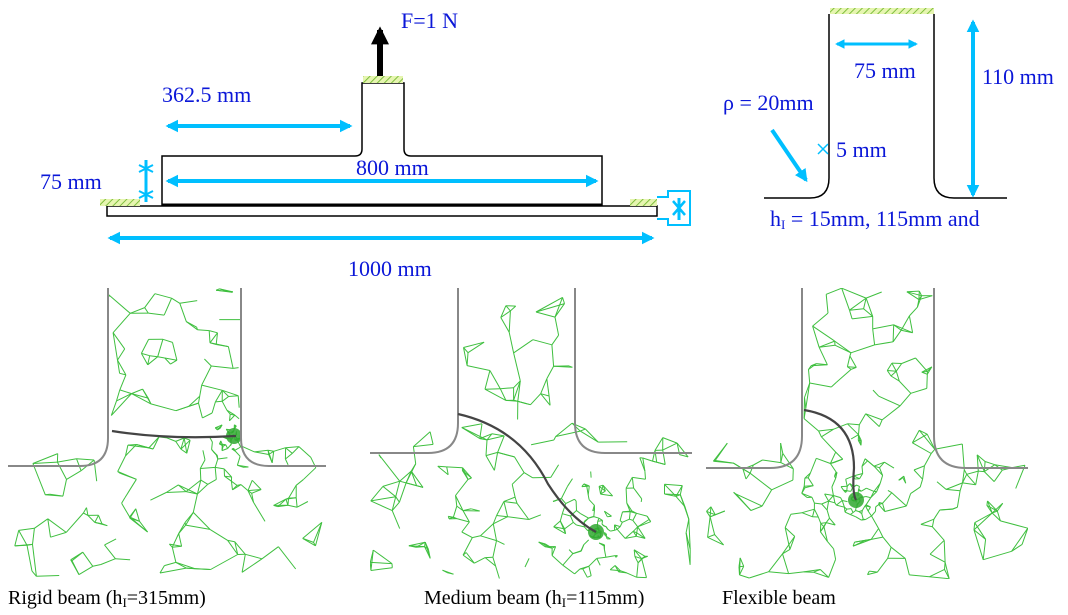 The width and height of the screenshot is (1068, 615). Describe the element at coordinates (823, 149) in the screenshot. I see `crack-cross` at that location.